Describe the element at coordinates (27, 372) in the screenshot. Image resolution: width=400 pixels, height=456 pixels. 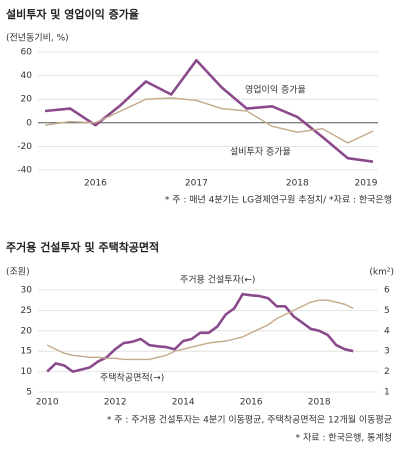
I see `y-tick-label: 10` at that location.